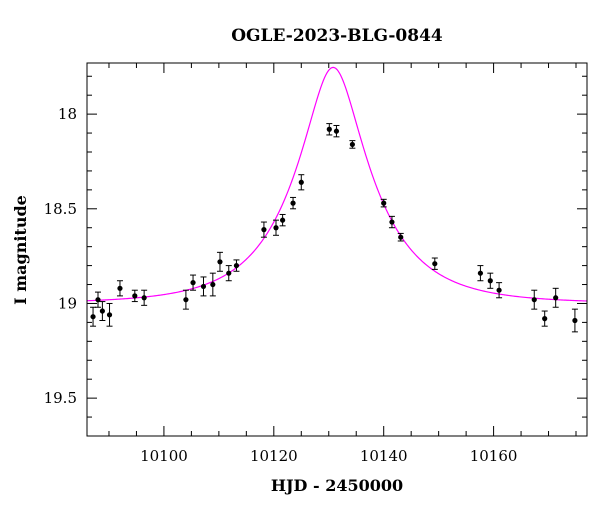 This screenshot has height=512, width=600. What do you see at coordinates (384, 456) in the screenshot?
I see `x-tick-label: 10140` at bounding box center [384, 456].